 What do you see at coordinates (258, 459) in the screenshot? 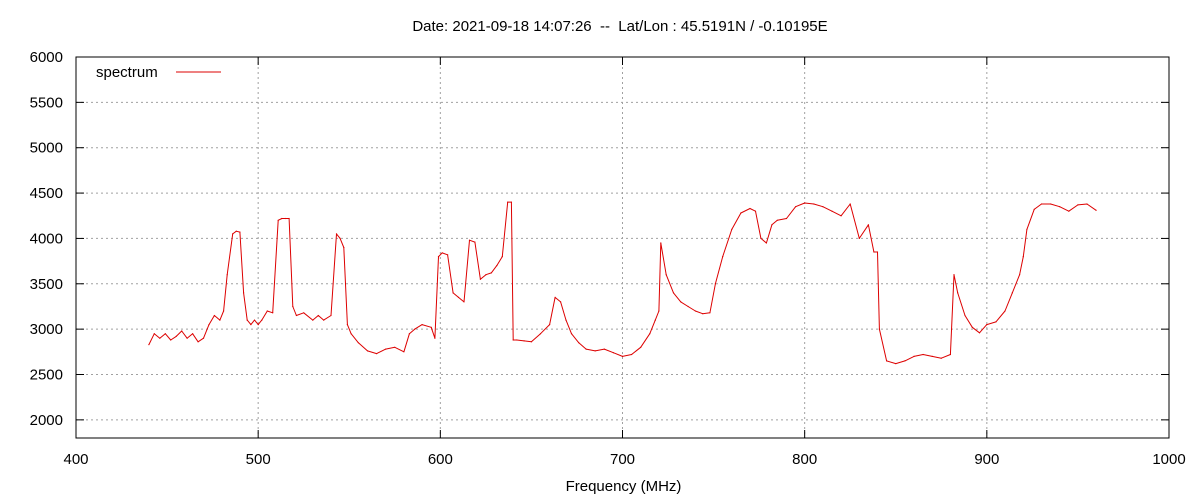
I see `x-tick-label: 500` at bounding box center [258, 459].